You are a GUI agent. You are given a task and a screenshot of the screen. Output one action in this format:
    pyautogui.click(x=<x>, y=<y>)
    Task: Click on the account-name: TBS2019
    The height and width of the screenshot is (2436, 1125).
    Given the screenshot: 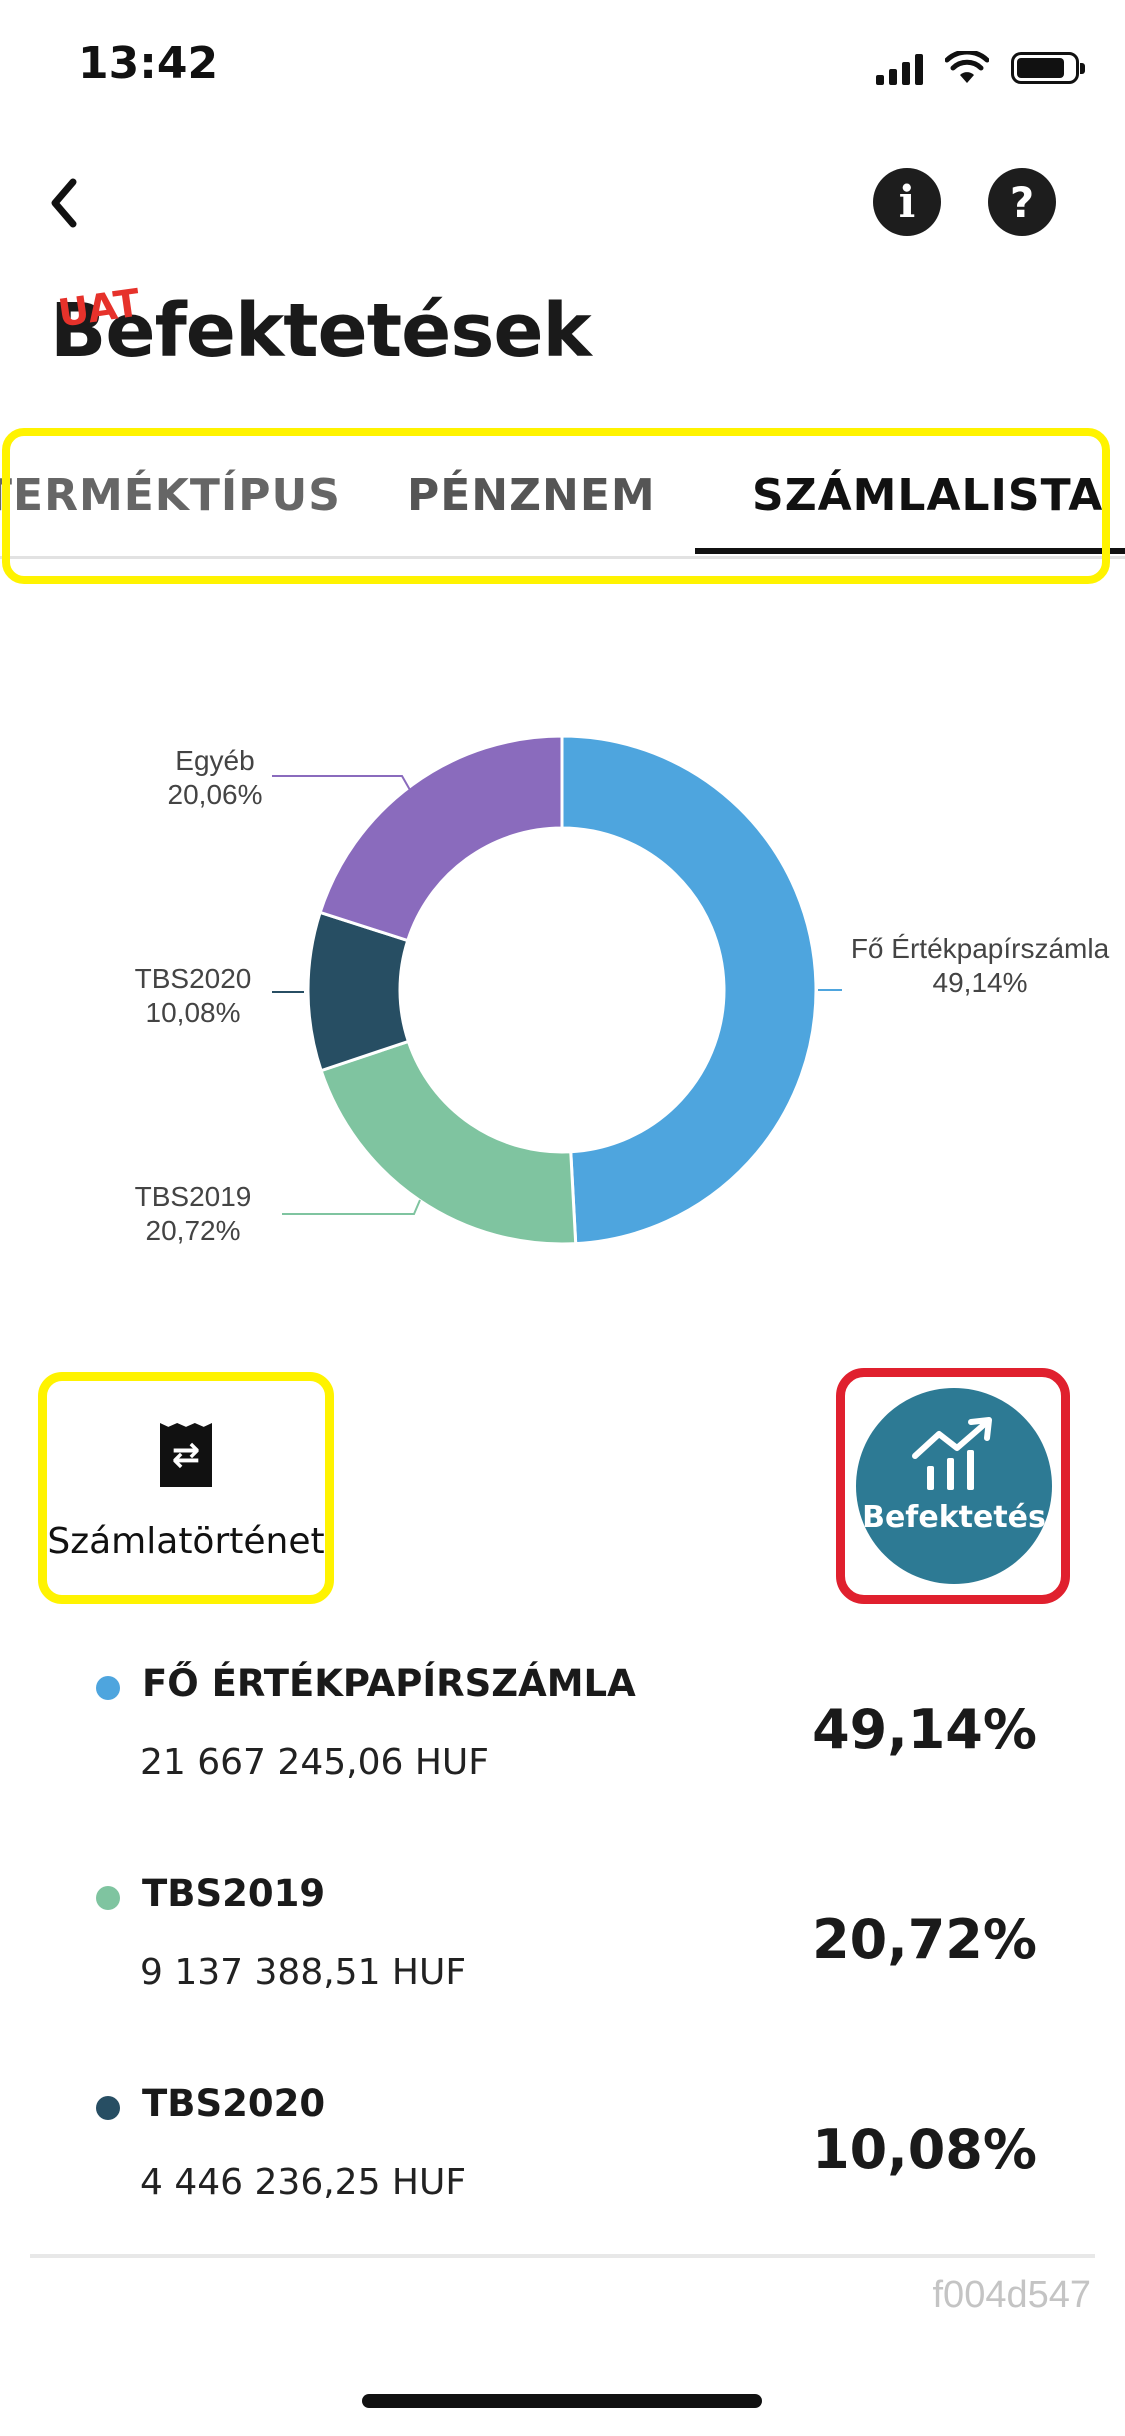 What is the action you would take?
    pyautogui.click(x=234, y=1893)
    